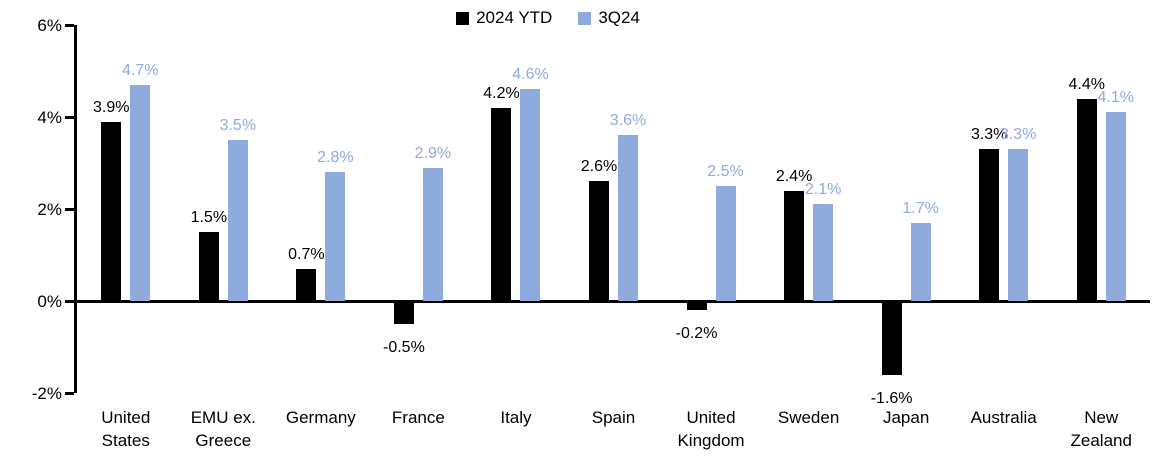 Image resolution: width=1152 pixels, height=465 pixels. Describe the element at coordinates (223, 417) in the screenshot. I see `category-label-line: EMU ex.` at that location.